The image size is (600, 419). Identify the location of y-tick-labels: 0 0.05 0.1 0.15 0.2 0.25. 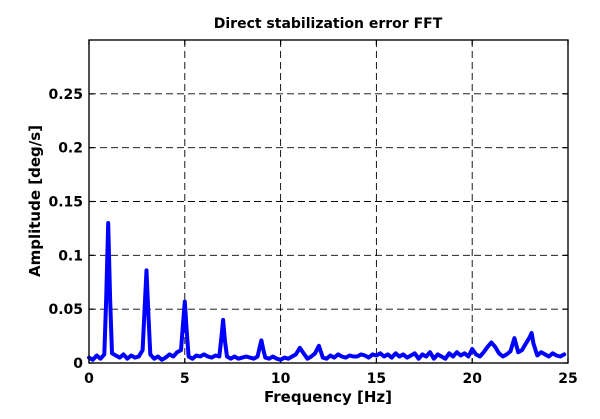
(65, 229).